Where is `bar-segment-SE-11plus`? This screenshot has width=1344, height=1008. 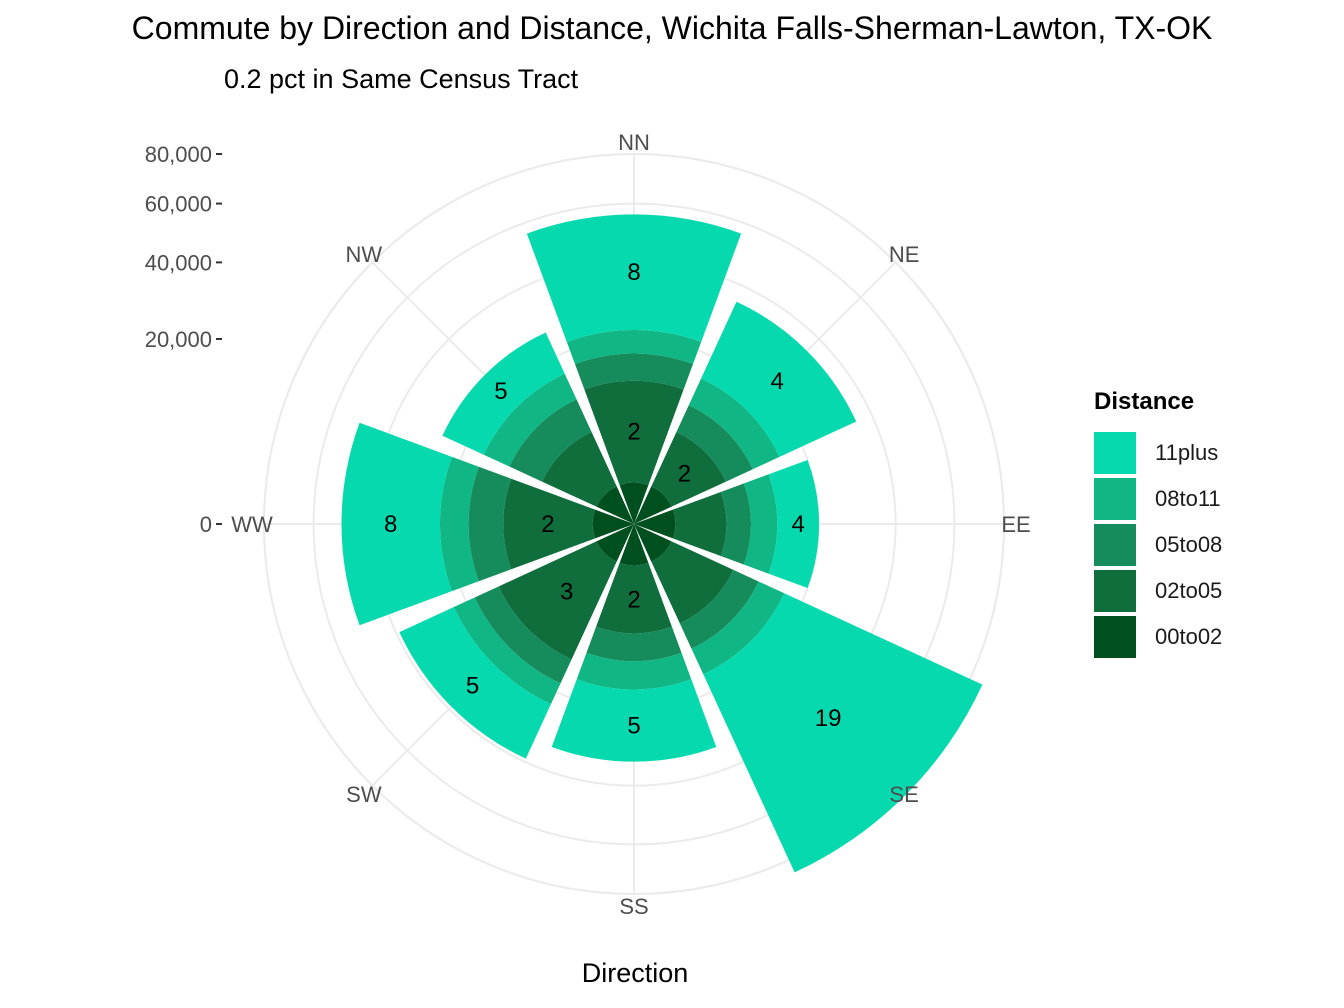 bar-segment-SE-11plus is located at coordinates (843, 733).